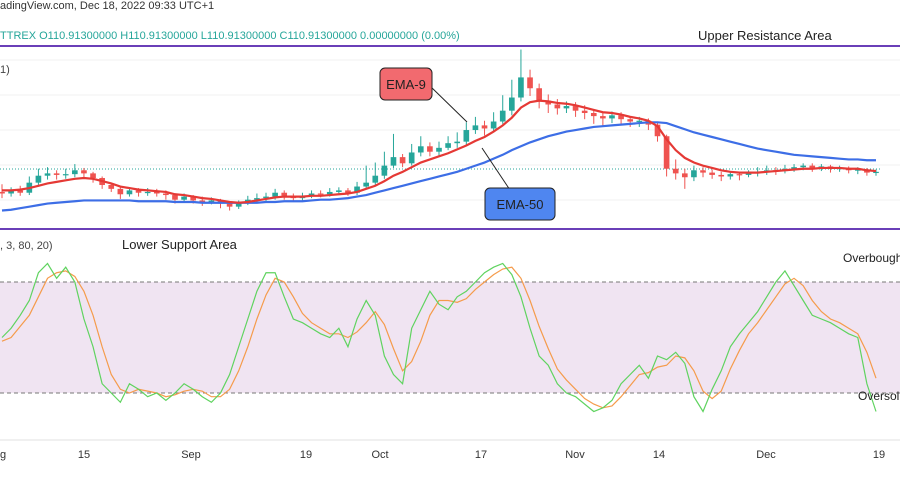 The width and height of the screenshot is (900, 500). I want to click on x-tick-label: Dec, so click(766, 455).